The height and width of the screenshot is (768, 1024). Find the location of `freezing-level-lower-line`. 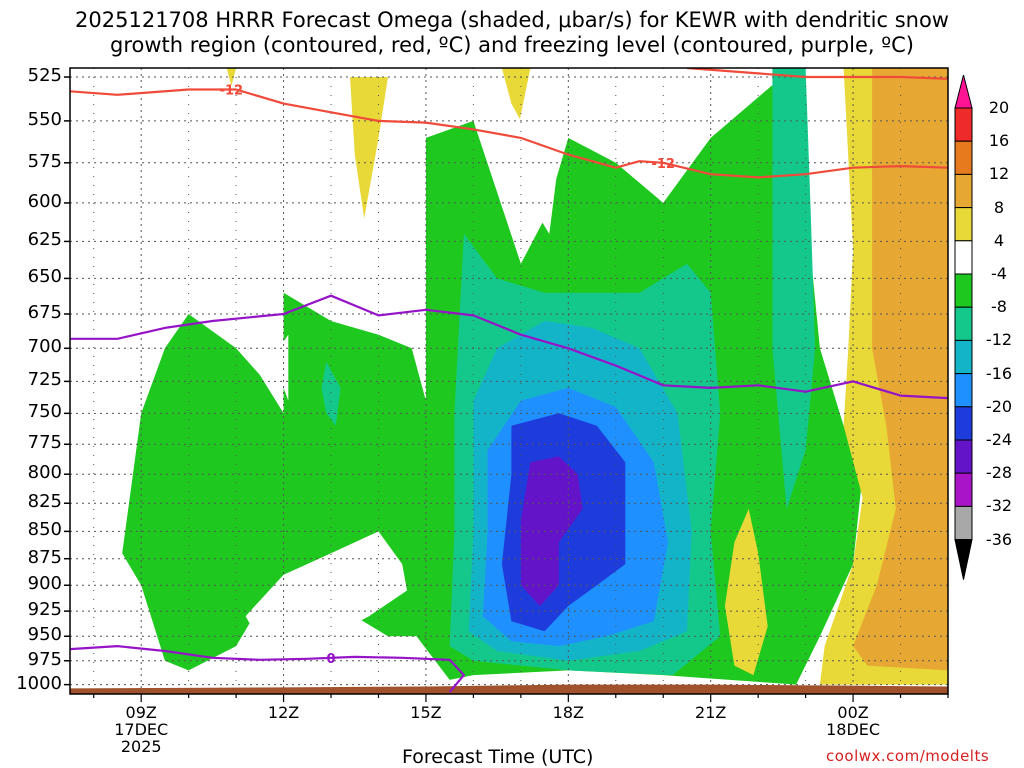

freezing-level-lower-line is located at coordinates (267, 668).